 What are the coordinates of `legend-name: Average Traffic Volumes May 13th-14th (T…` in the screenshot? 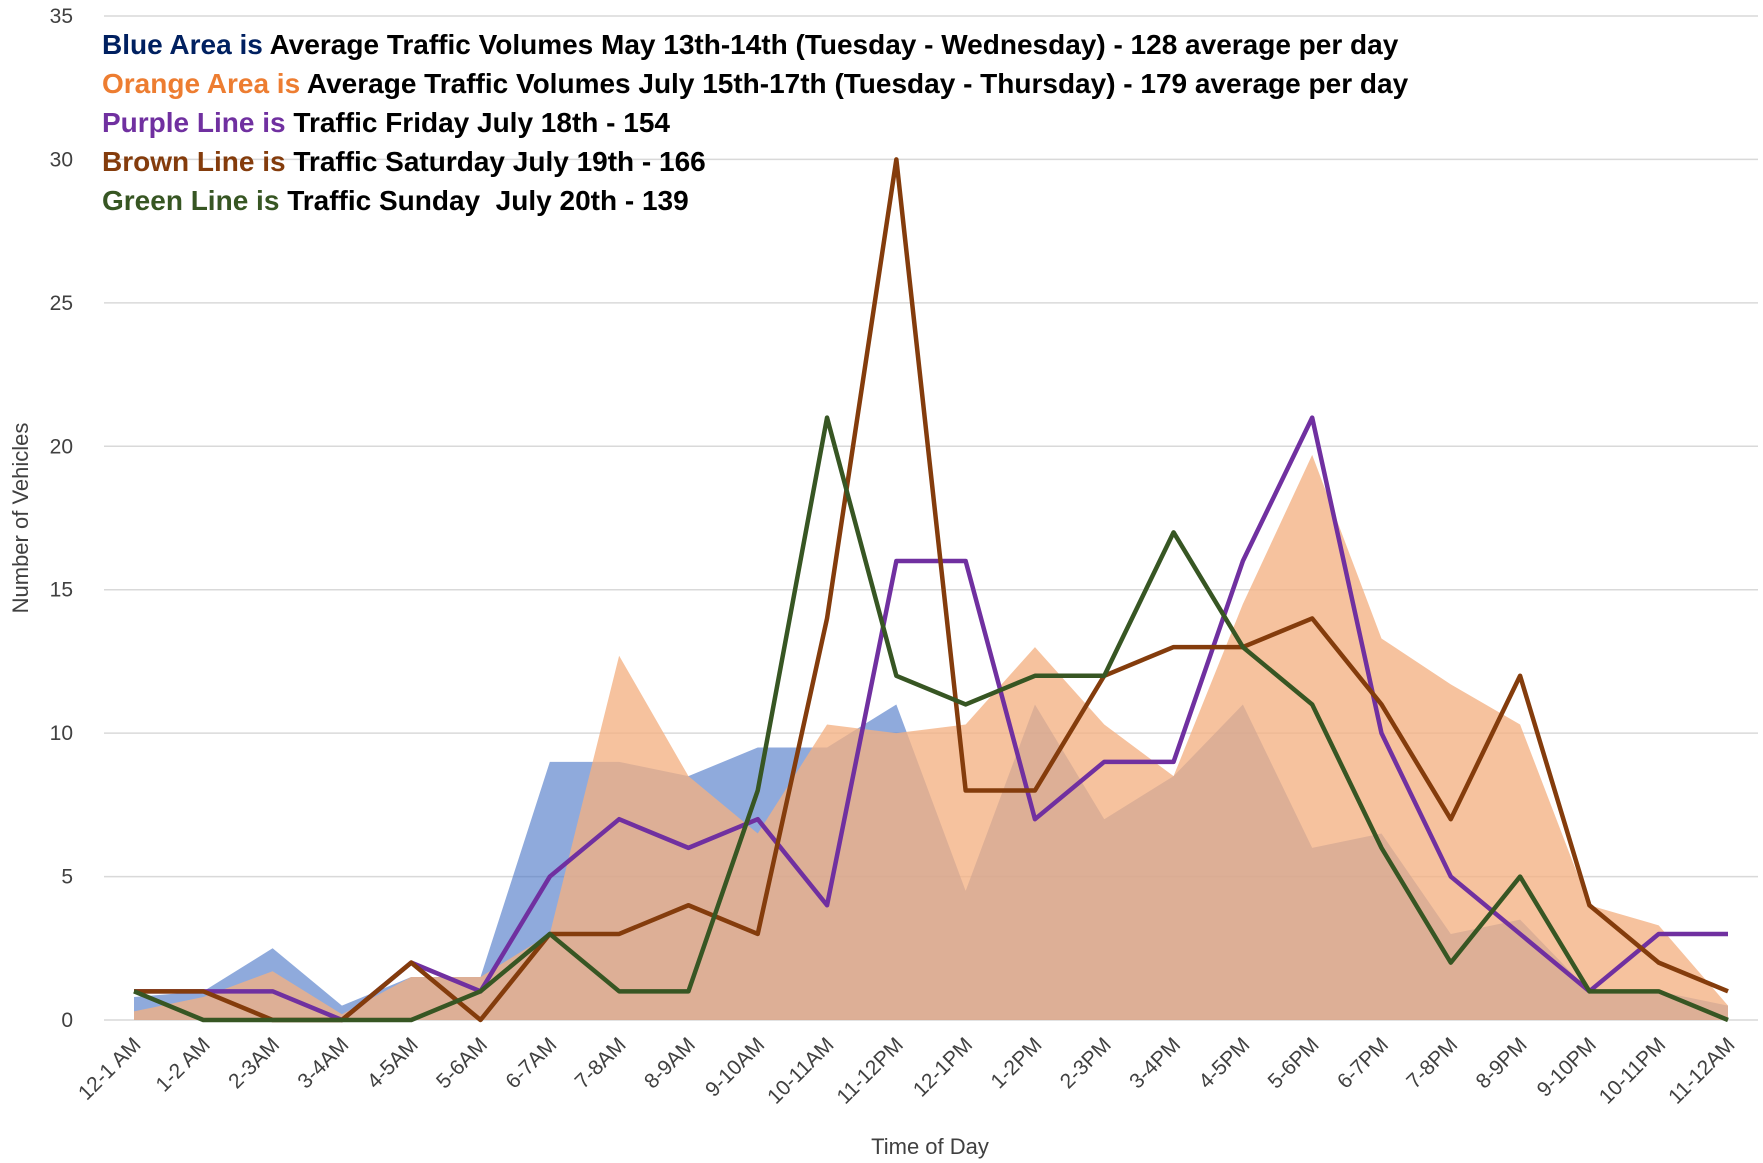 It's located at (834, 44).